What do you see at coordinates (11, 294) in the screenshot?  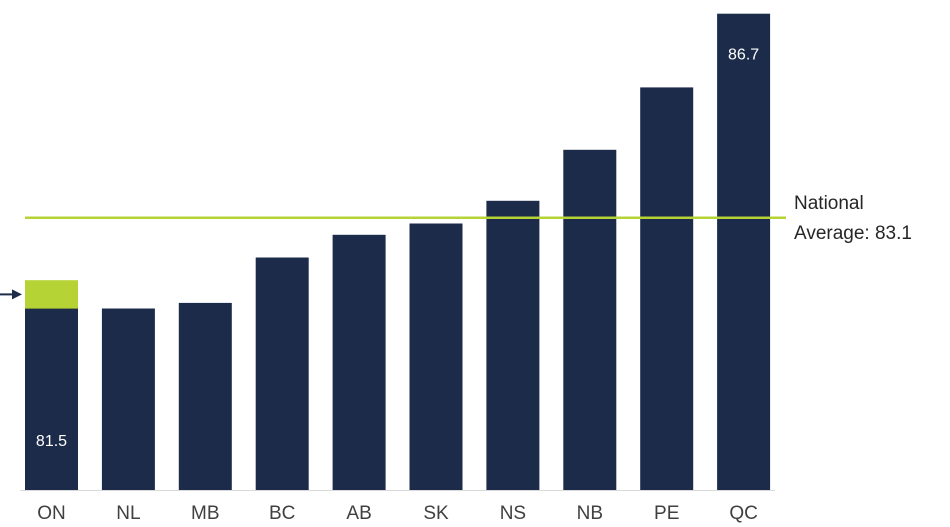 I see `highlight-arrow-icon` at bounding box center [11, 294].